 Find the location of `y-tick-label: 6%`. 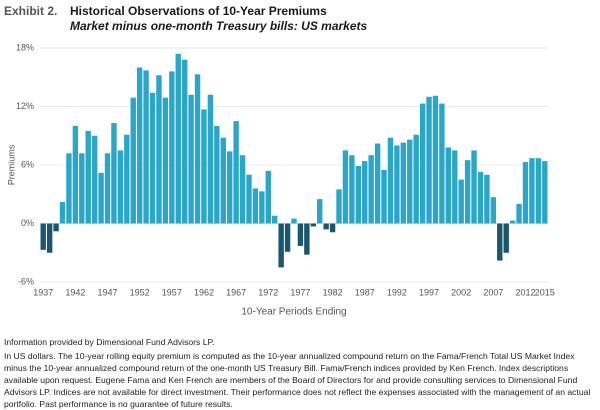

y-tick-label: 6% is located at coordinates (27, 164).